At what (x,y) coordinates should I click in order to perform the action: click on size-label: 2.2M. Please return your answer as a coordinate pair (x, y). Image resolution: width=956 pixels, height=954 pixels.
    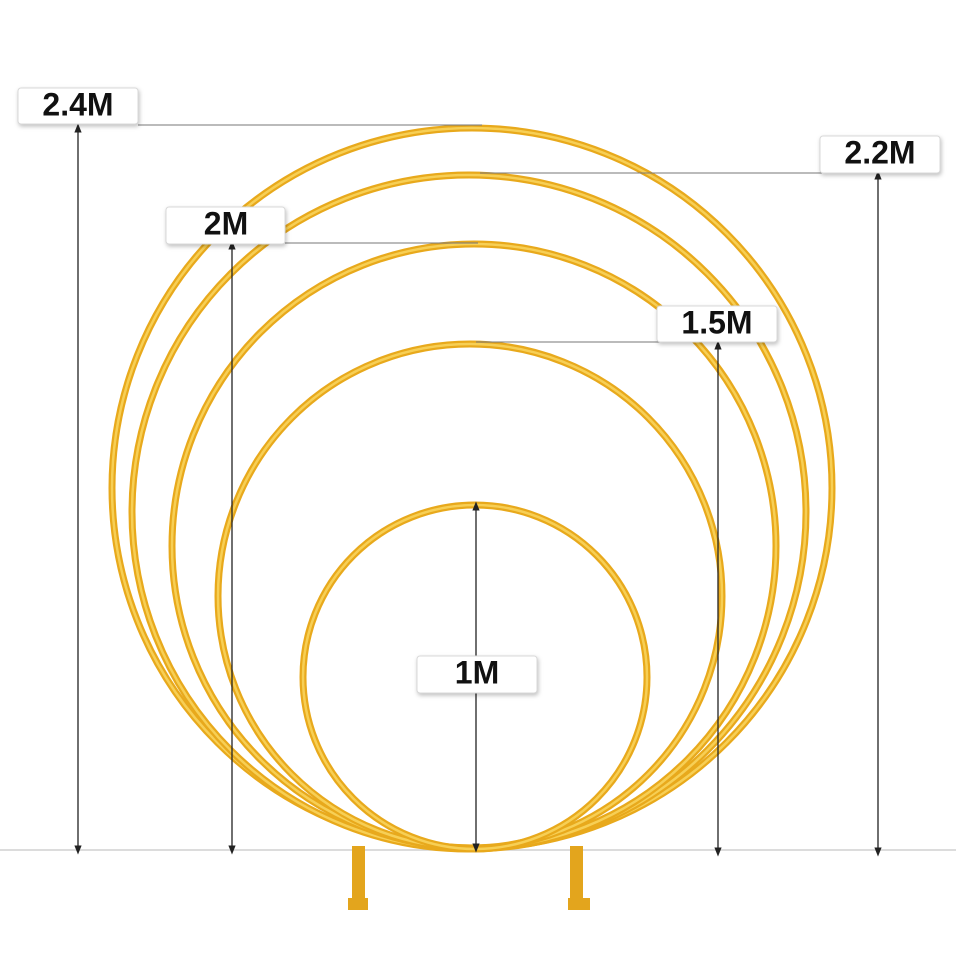
    Looking at the image, I should click on (879, 152).